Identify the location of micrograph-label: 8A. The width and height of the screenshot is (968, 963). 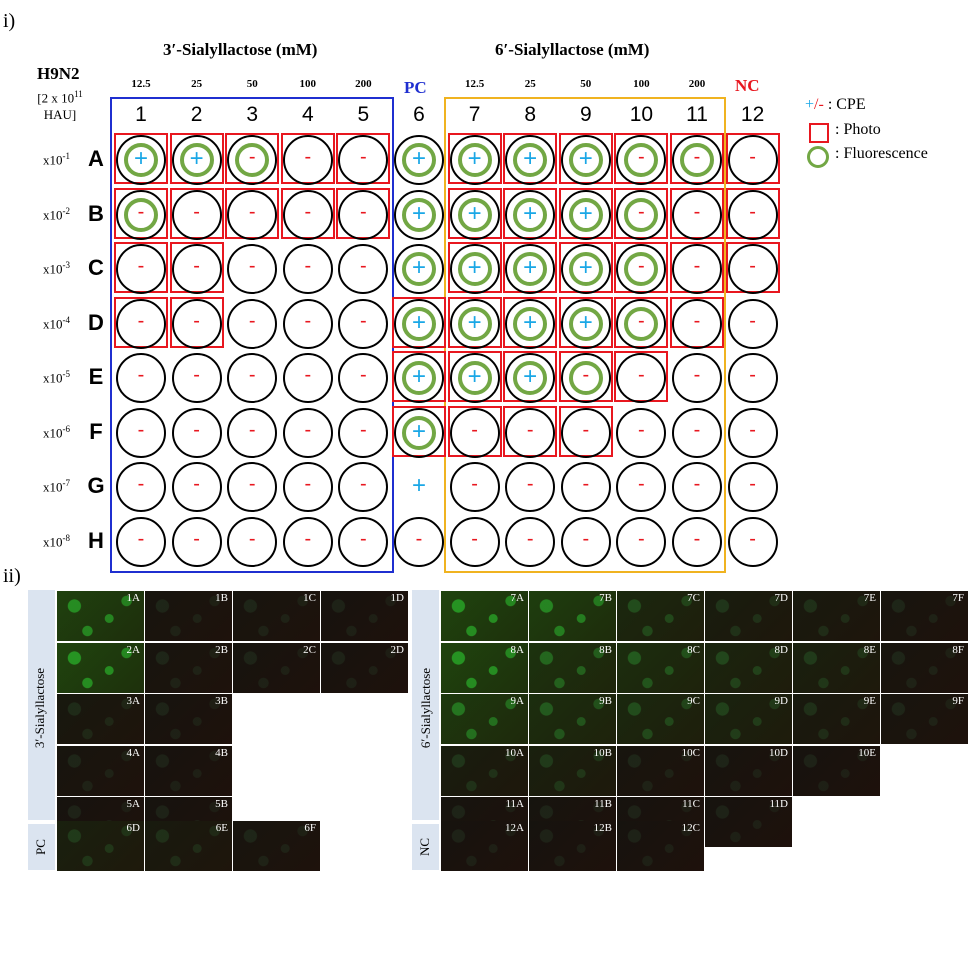
(517, 649).